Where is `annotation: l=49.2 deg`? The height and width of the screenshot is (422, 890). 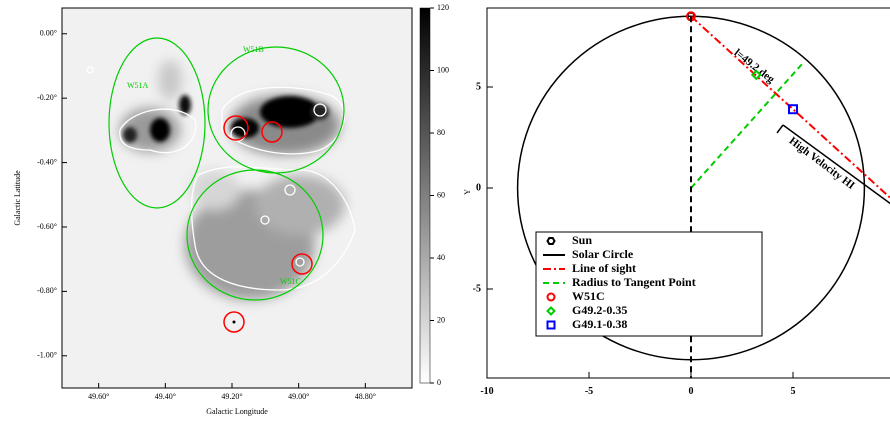 annotation: l=49.2 deg is located at coordinates (754, 66).